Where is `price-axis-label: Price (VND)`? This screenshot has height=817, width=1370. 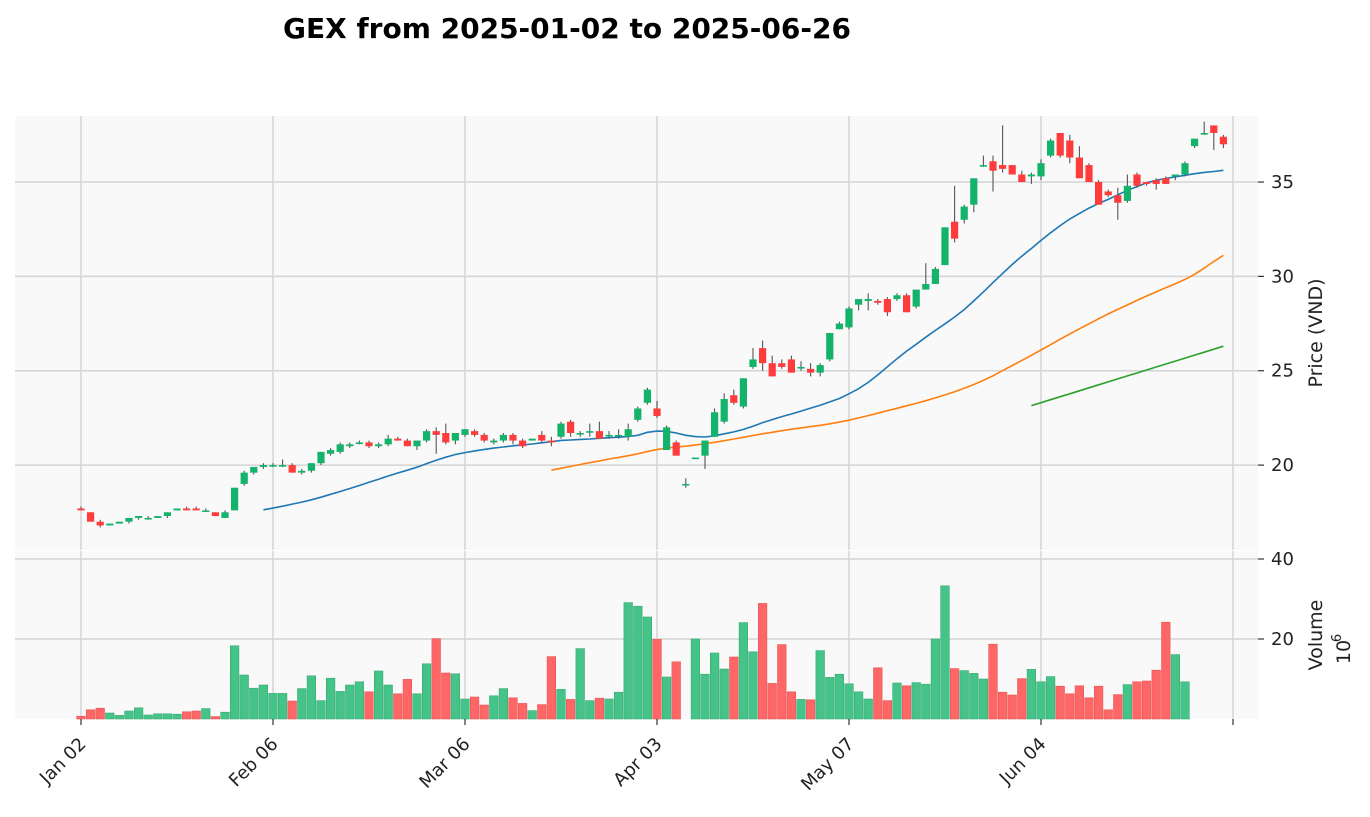
price-axis-label: Price (VND) is located at coordinates (1316, 332).